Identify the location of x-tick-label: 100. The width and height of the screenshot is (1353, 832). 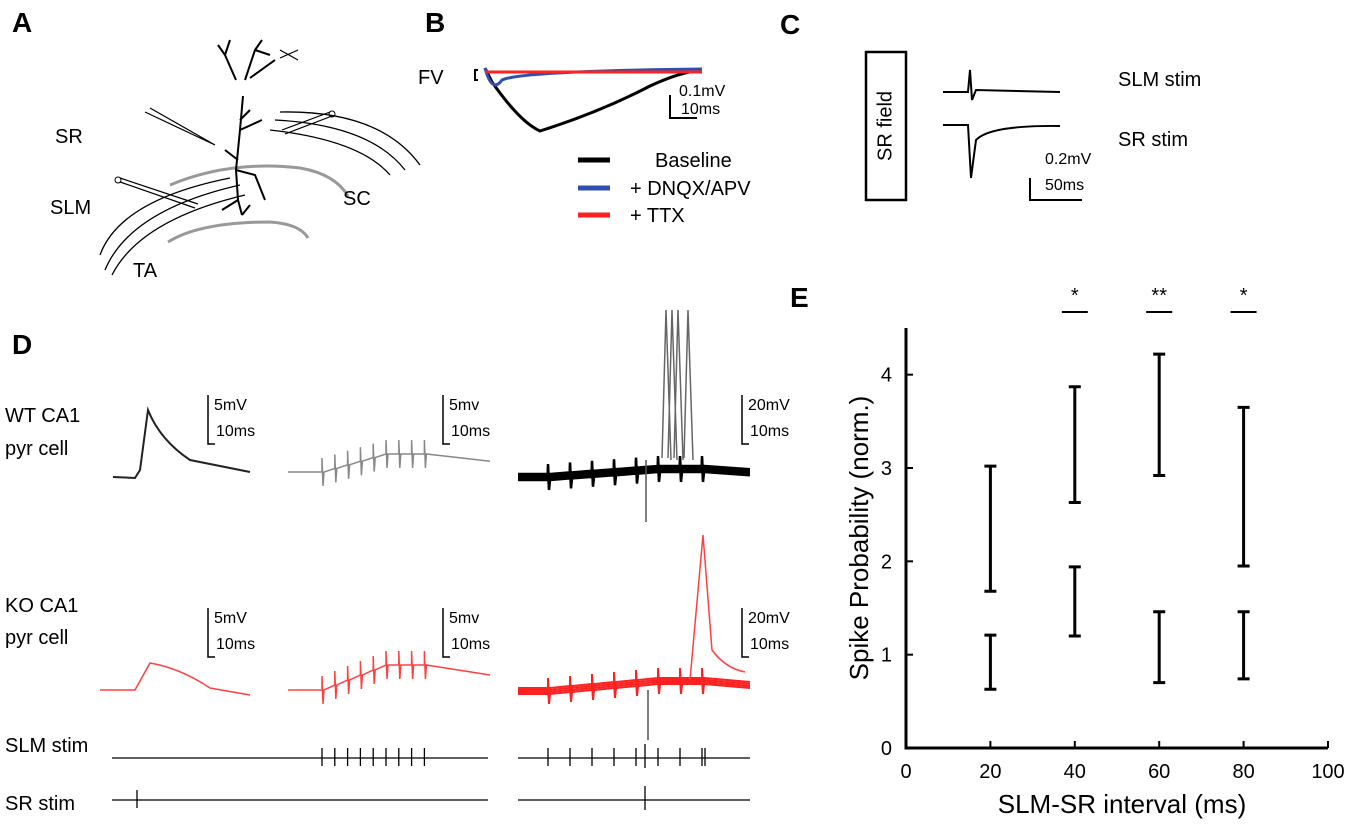
(1327, 772).